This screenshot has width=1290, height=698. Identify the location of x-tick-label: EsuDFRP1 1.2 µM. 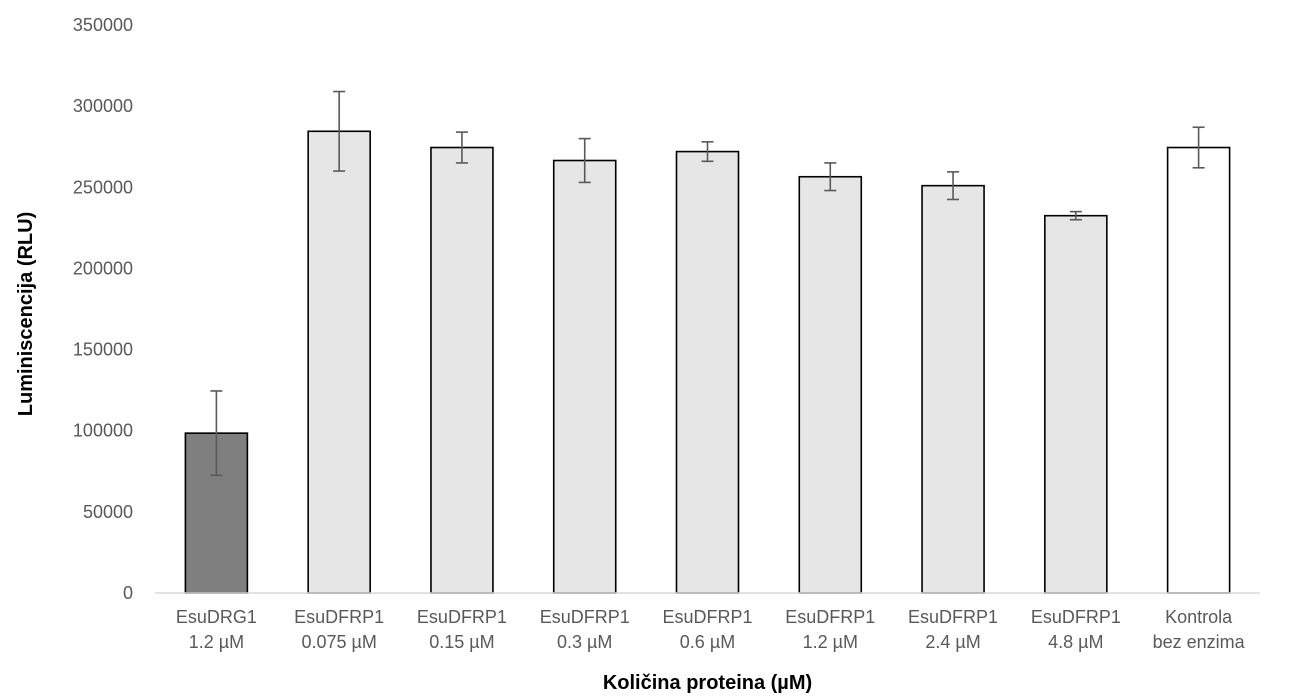
(830, 629).